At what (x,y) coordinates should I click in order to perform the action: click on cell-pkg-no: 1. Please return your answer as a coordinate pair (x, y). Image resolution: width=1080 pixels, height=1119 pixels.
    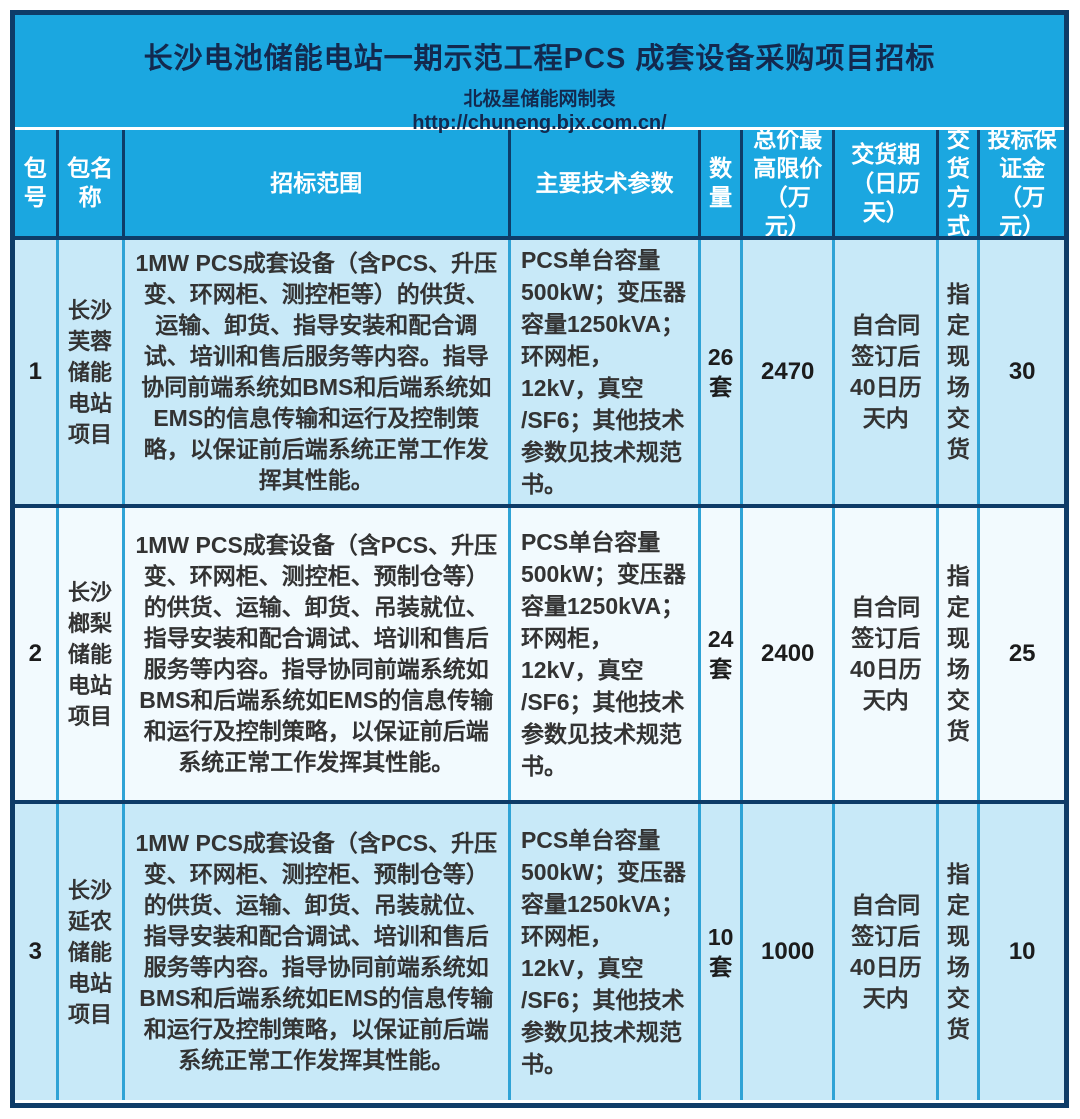
    Looking at the image, I should click on (36, 371).